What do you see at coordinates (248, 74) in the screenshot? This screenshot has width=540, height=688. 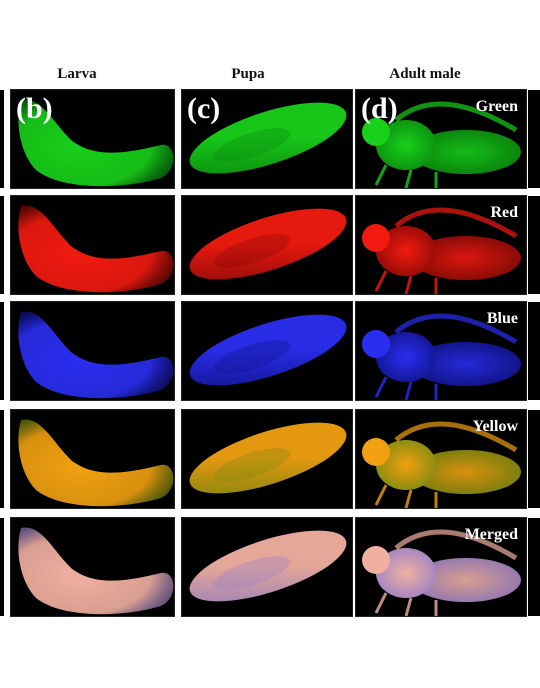 I see `column-header-pupa: Pupa` at bounding box center [248, 74].